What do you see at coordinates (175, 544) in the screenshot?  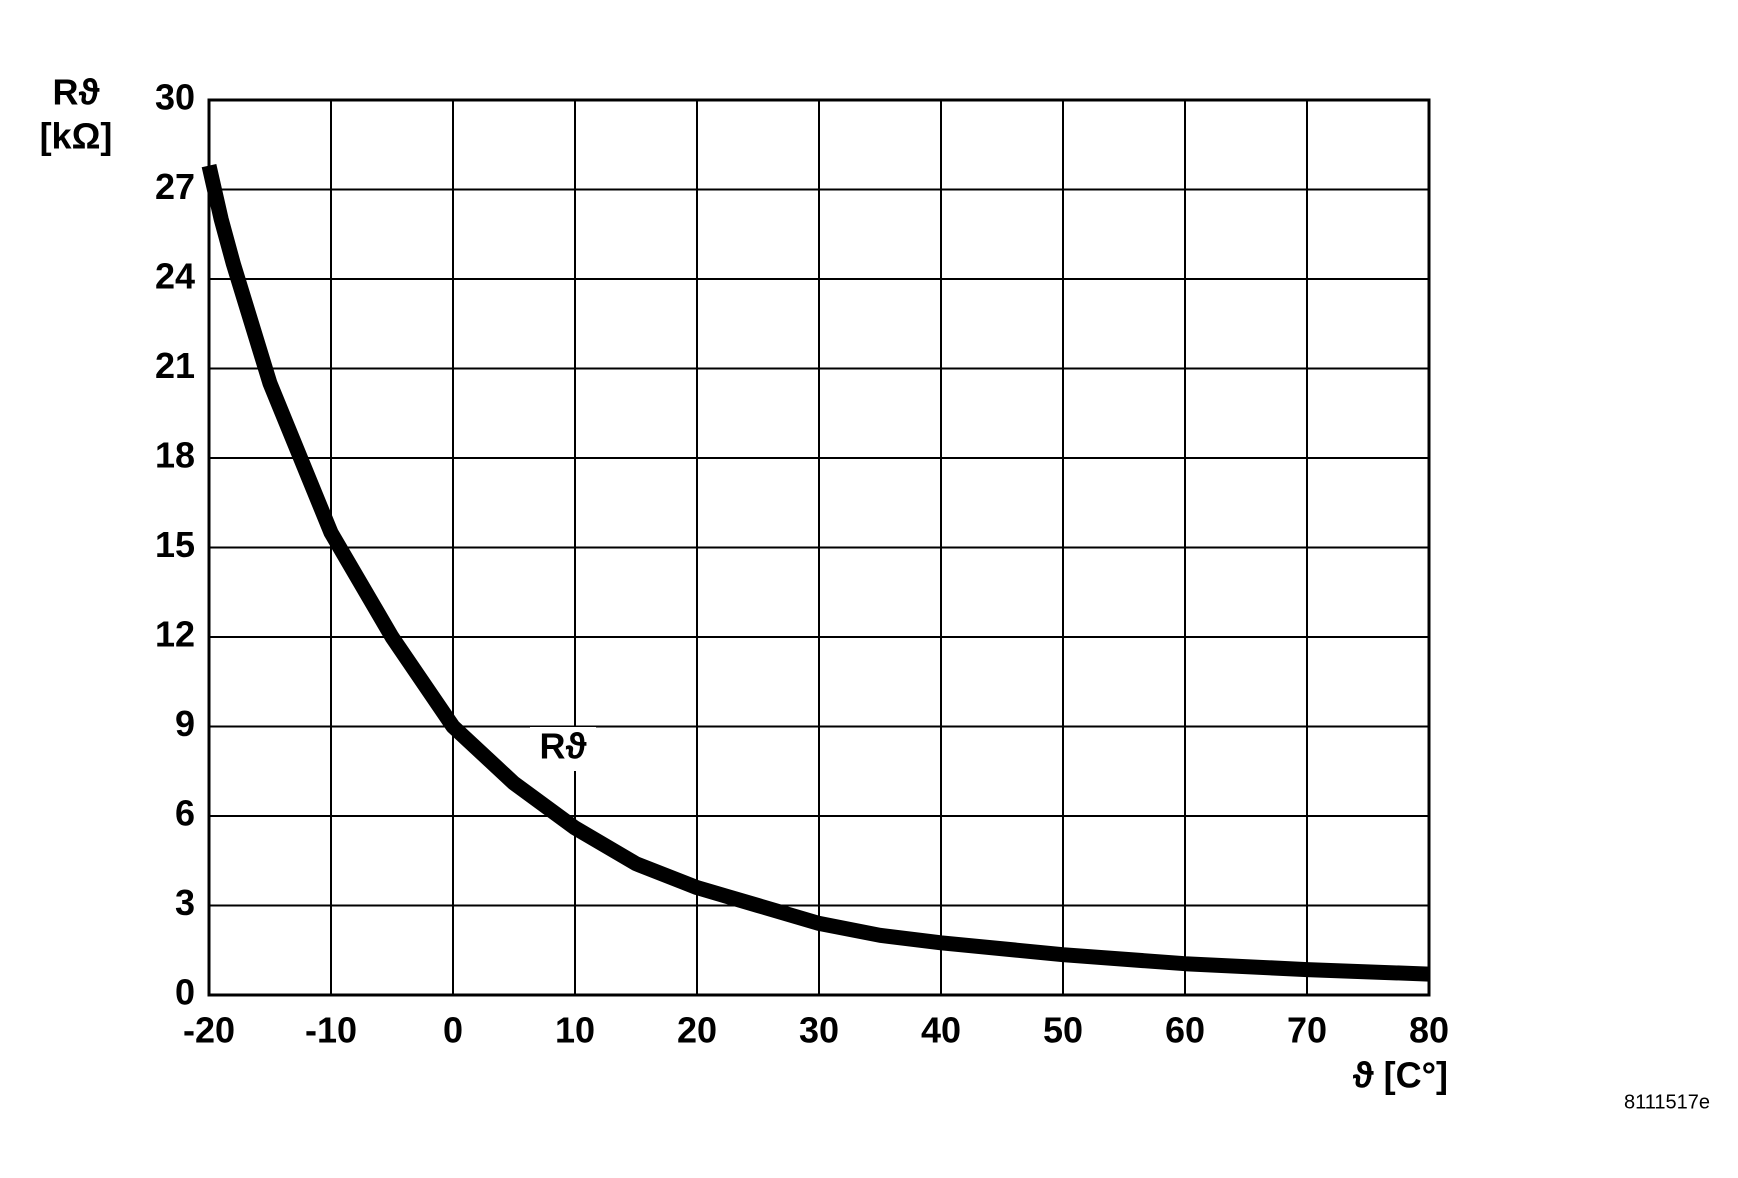 I see `y-tick-label: 15` at bounding box center [175, 544].